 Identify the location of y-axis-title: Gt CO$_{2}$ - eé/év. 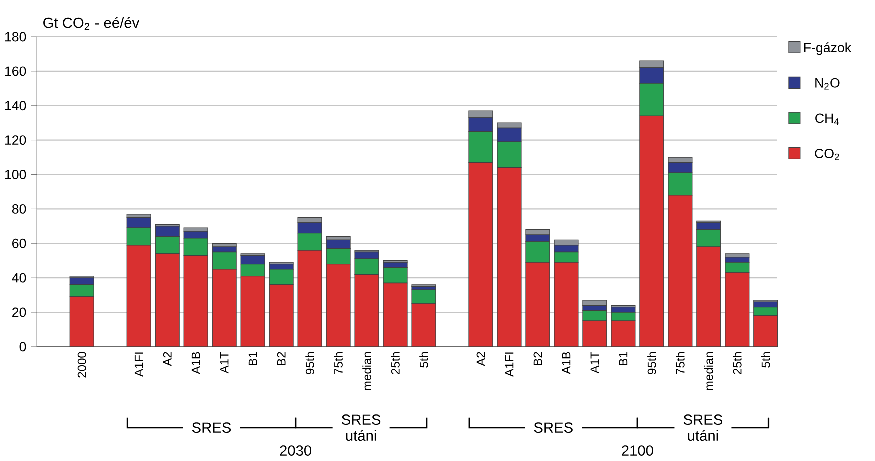
(92, 23).